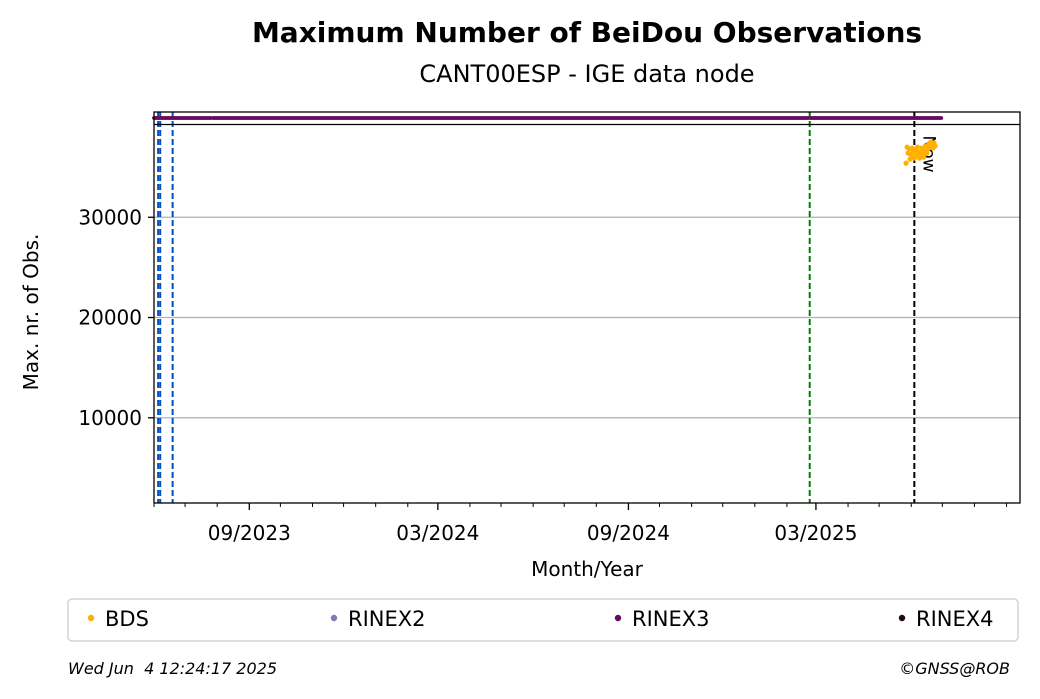  I want to click on bds-series, so click(920, 152).